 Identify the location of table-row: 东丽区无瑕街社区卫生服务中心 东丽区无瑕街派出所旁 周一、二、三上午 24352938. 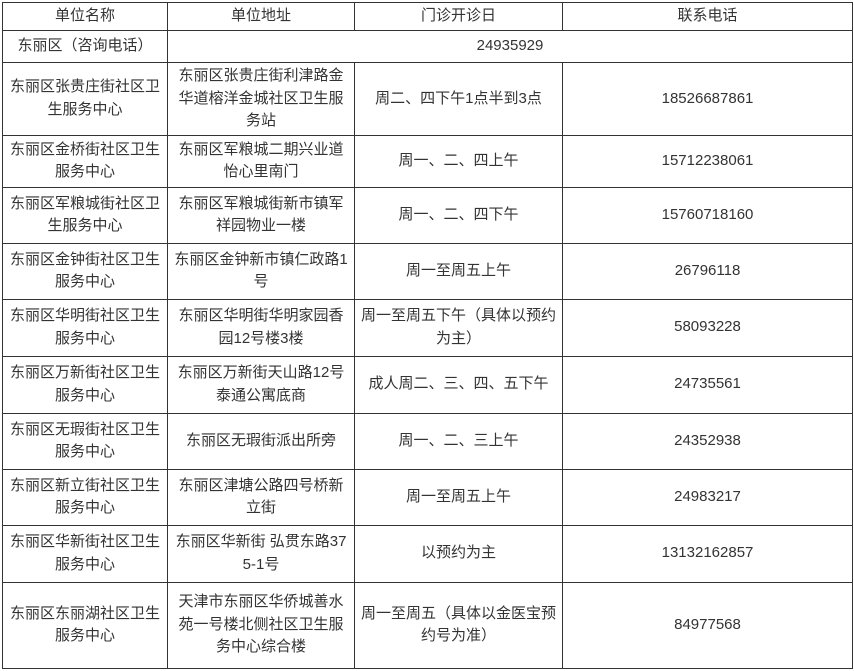
(427, 441).